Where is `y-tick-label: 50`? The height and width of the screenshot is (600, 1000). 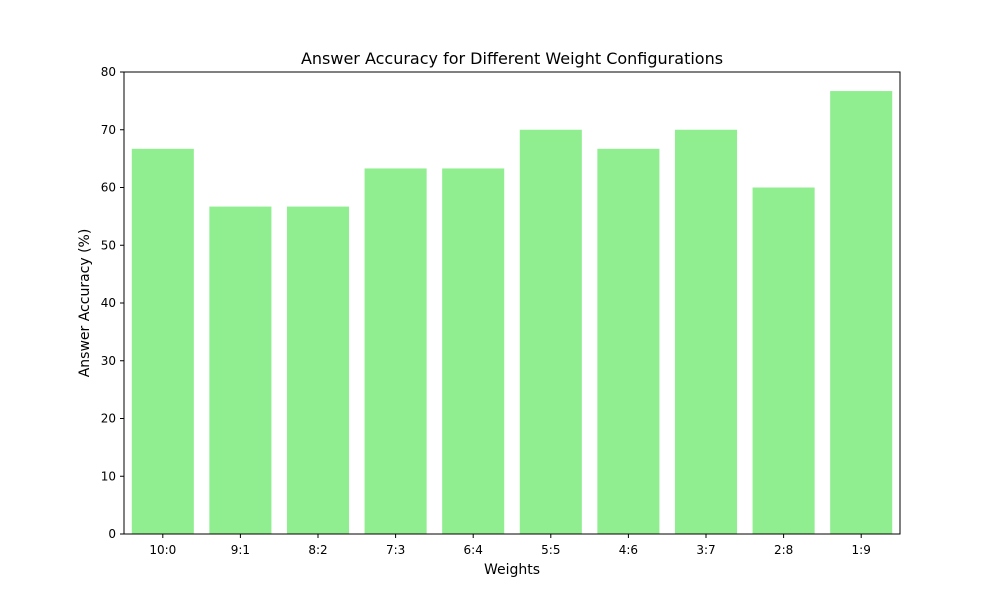
y-tick-label: 50 is located at coordinates (108, 245).